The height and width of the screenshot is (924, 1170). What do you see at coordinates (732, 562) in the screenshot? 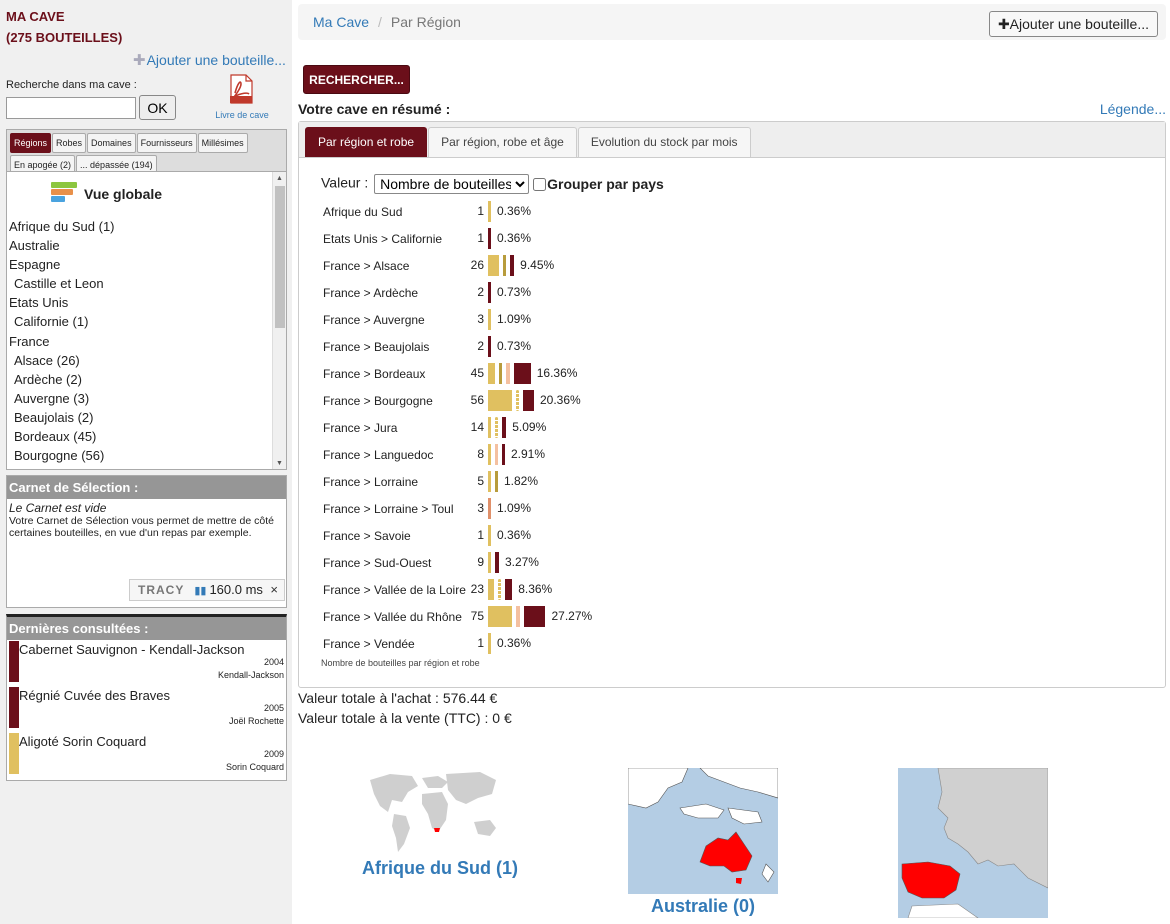
I see `chart-row: France > Sud-Ouest 9 3.27%` at bounding box center [732, 562].